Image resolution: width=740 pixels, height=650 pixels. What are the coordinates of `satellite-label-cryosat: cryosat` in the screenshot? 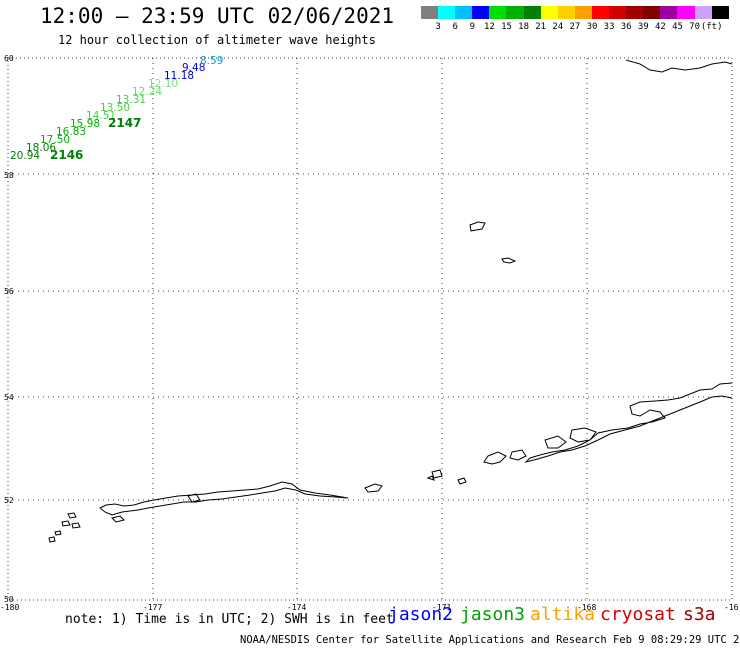 It's located at (638, 614).